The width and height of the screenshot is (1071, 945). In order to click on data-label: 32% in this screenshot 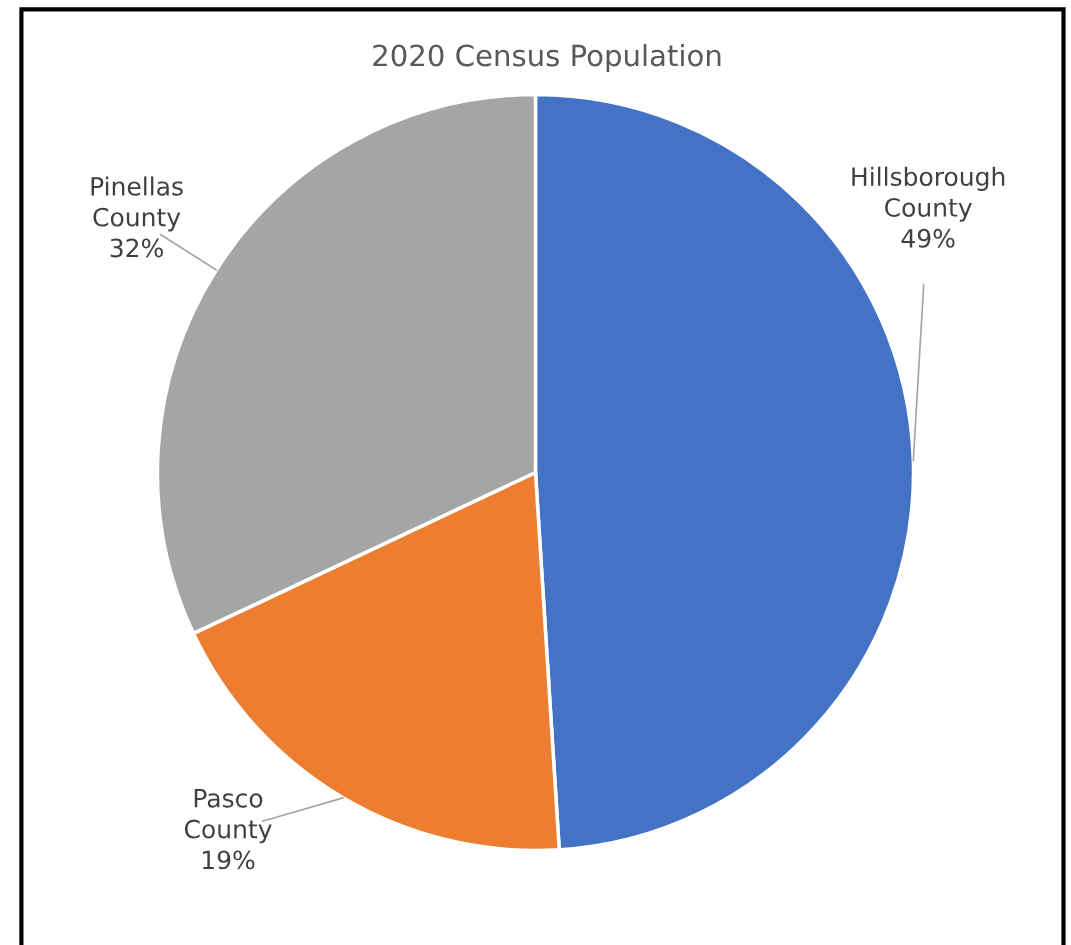, I will do `click(136, 248)`.